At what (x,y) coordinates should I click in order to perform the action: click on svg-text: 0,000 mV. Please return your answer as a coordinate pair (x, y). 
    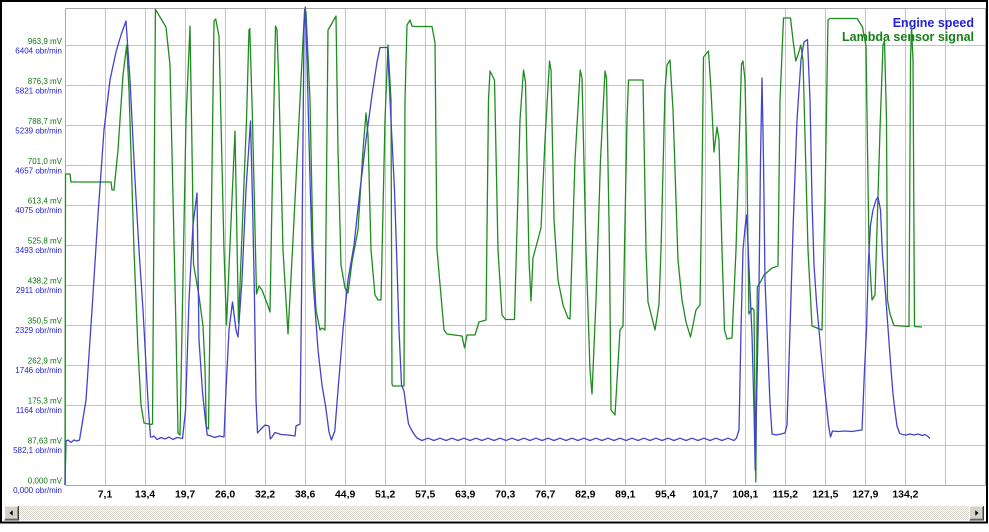
    Looking at the image, I should click on (45, 480).